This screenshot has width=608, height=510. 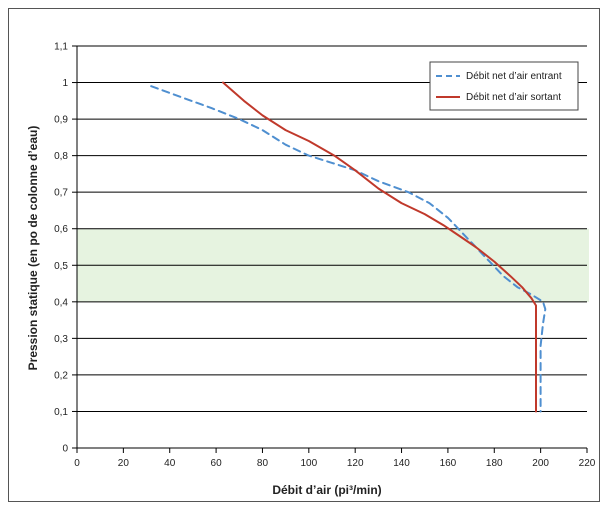 I want to click on legend-label-sortant: Débit net d’air sortant, so click(x=513, y=97).